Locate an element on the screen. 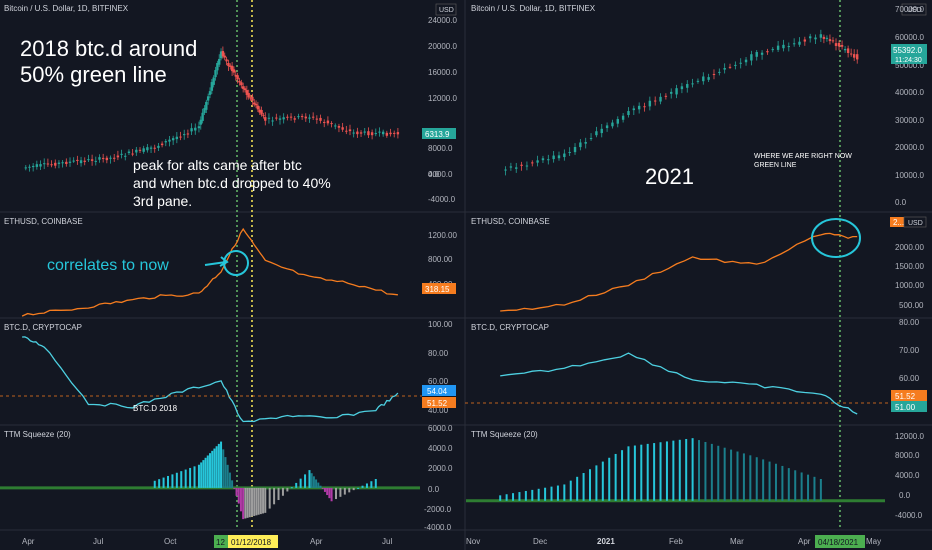 This screenshot has height=550, width=932. right-btc-ytick: 10000.0 is located at coordinates (909, 175).